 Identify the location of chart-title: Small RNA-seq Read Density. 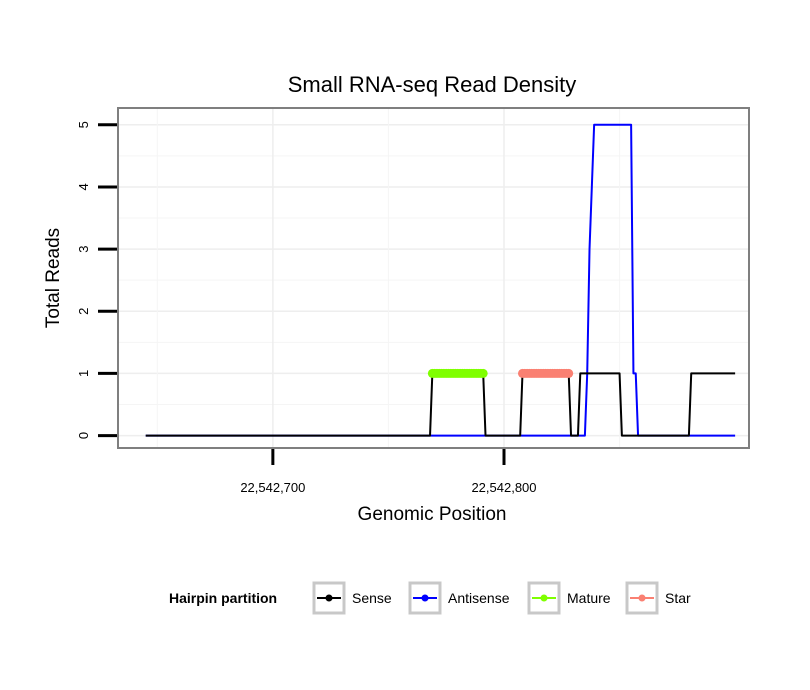
(432, 84).